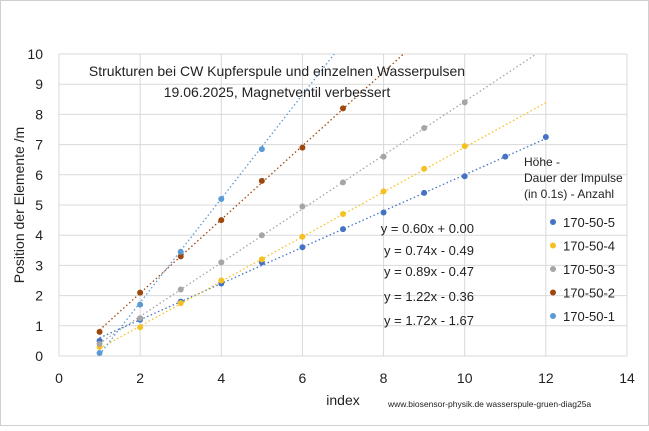  I want to click on x-tick-label: 14, so click(627, 378).